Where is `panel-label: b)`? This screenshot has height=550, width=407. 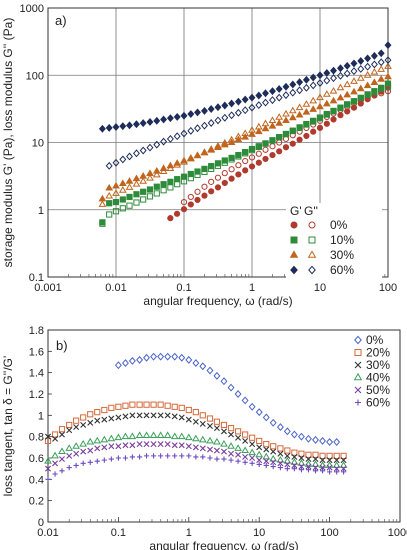
panel-label: b) is located at coordinates (62, 345).